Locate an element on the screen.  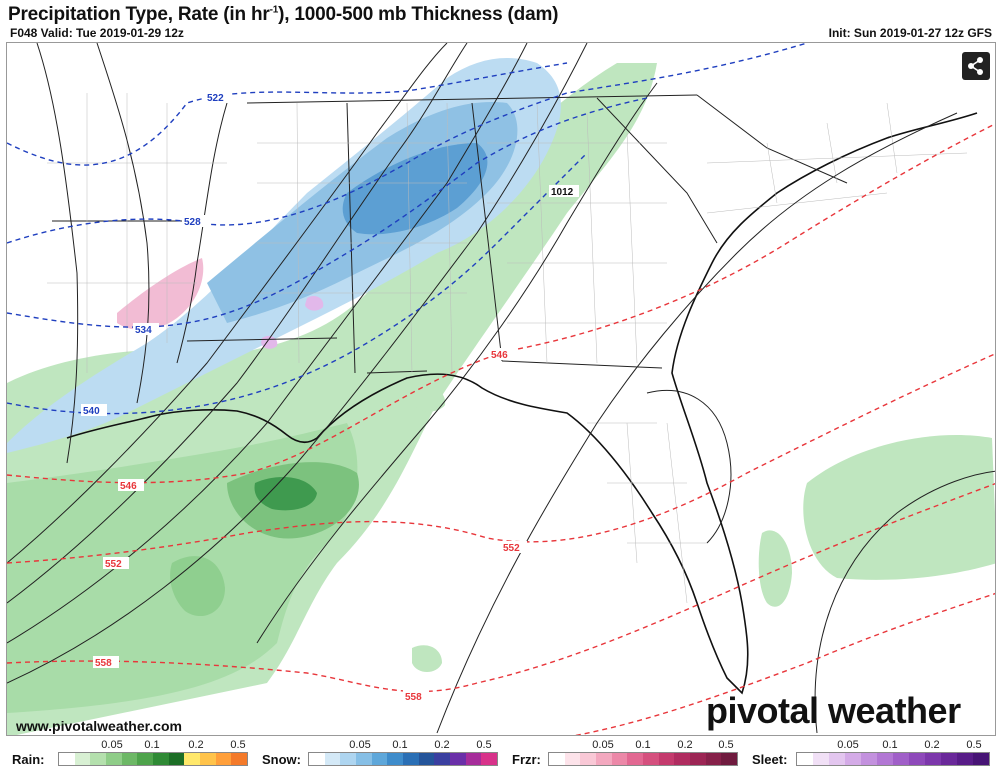
state-line-ga-sc is located at coordinates (657, 170).